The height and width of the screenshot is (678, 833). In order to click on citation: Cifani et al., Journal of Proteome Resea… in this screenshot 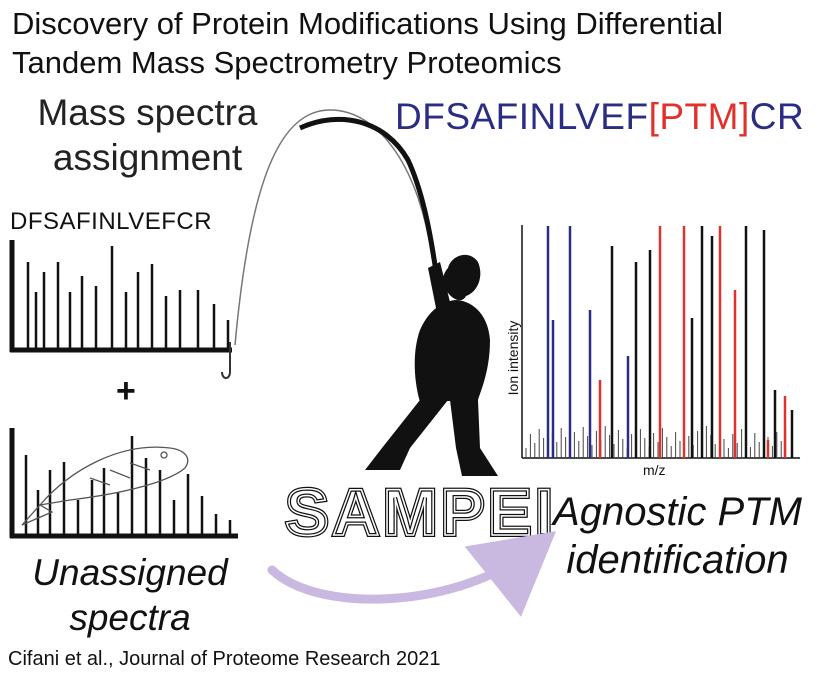, I will do `click(224, 659)`.